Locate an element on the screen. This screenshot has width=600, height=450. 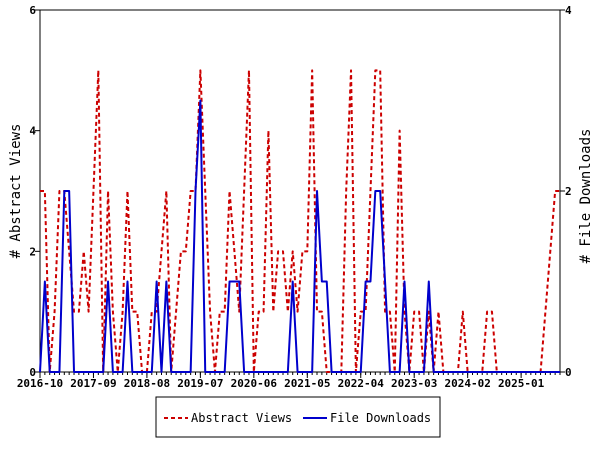
x-tick-label: 2024-02 is located at coordinates (467, 383).